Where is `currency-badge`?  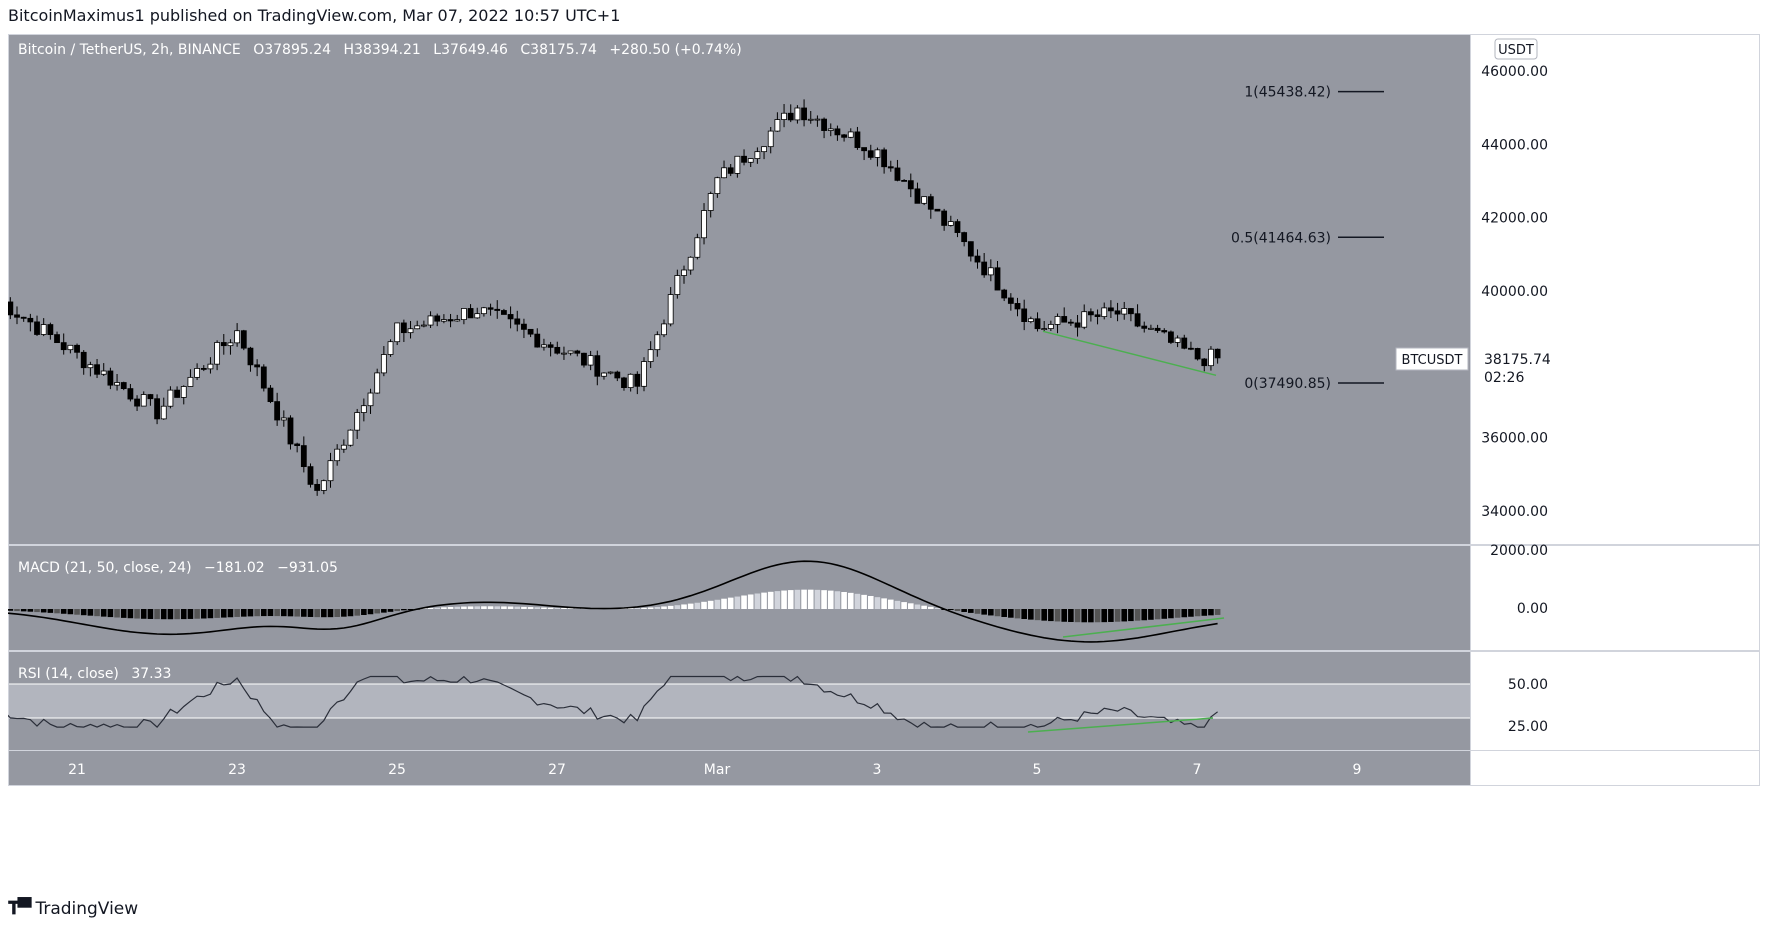
currency-badge is located at coordinates (1516, 49).